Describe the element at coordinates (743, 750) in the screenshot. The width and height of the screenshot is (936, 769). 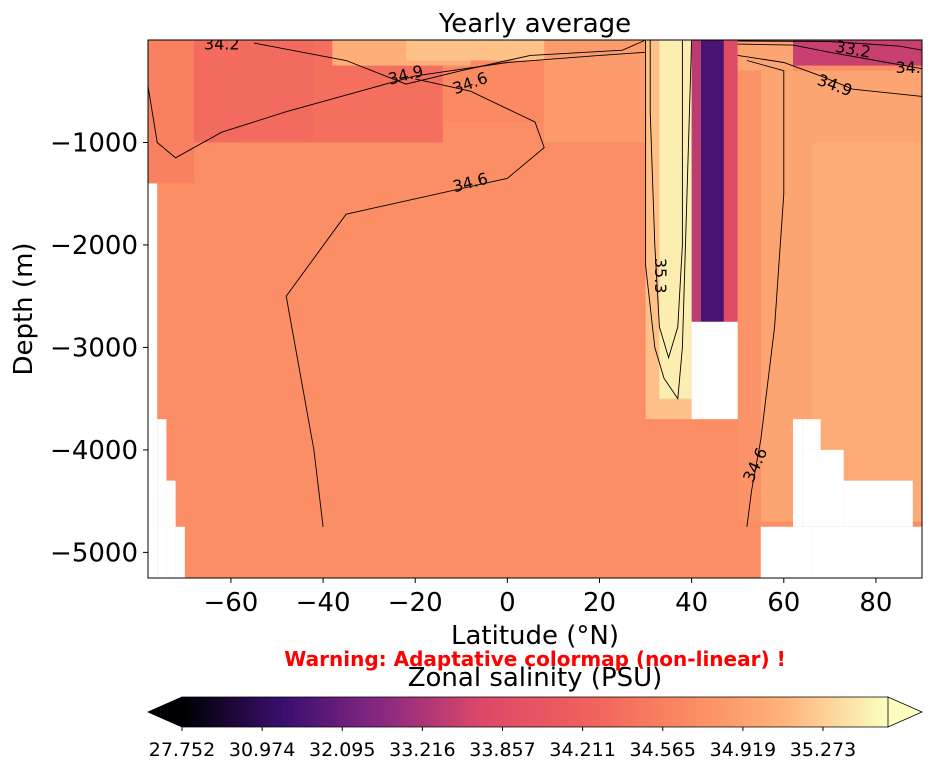
I see `colorbar-tick-label: 34.919` at that location.